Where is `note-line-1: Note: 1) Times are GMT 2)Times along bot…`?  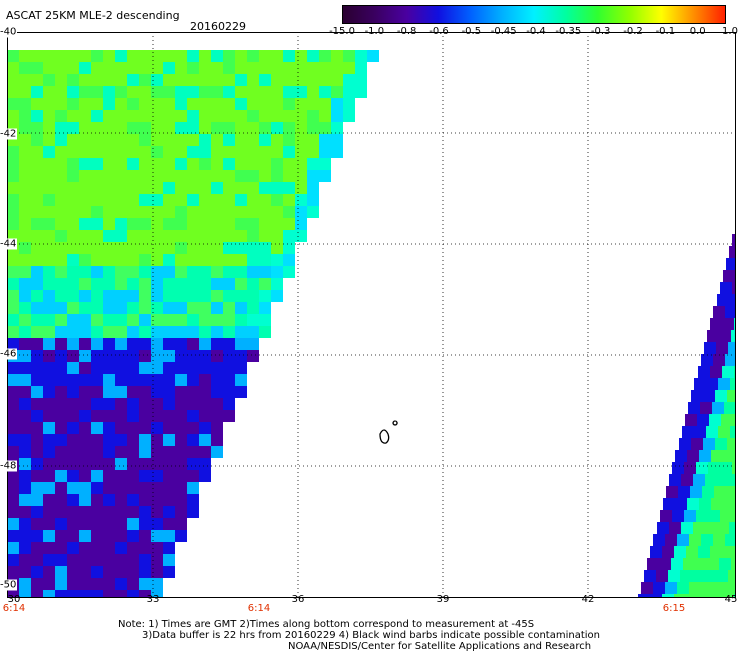 note-line-1: Note: 1) Times are GMT 2)Times along bot… is located at coordinates (326, 624).